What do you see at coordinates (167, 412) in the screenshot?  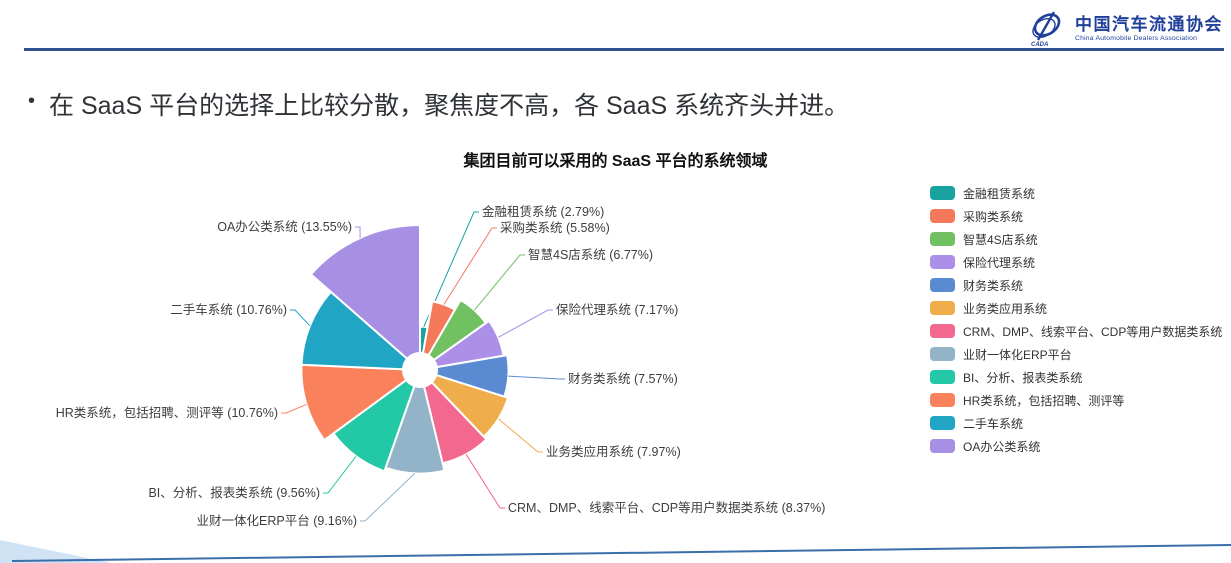 I see `slice-label-9: HR类系统，包括招聘、测评等 (10.76%)` at bounding box center [167, 412].